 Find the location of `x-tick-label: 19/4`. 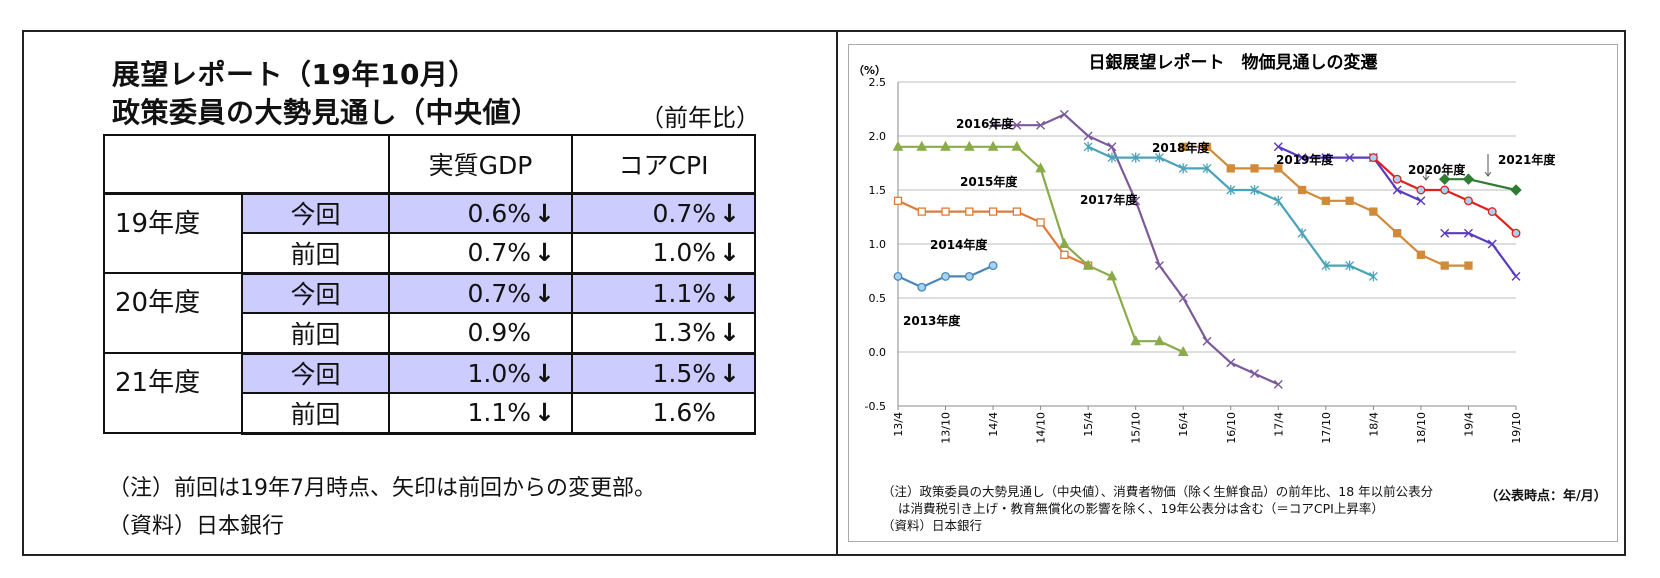

x-tick-label: 19/4 is located at coordinates (1468, 424).